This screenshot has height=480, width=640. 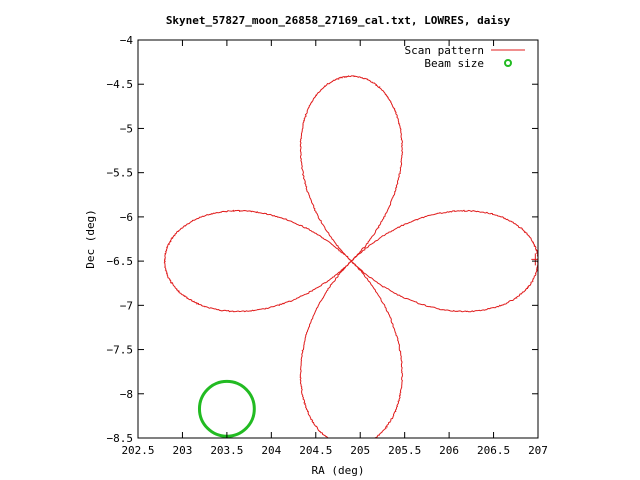 What do you see at coordinates (120, 261) in the screenshot?
I see `y-tick-label: −6.5` at bounding box center [120, 261].